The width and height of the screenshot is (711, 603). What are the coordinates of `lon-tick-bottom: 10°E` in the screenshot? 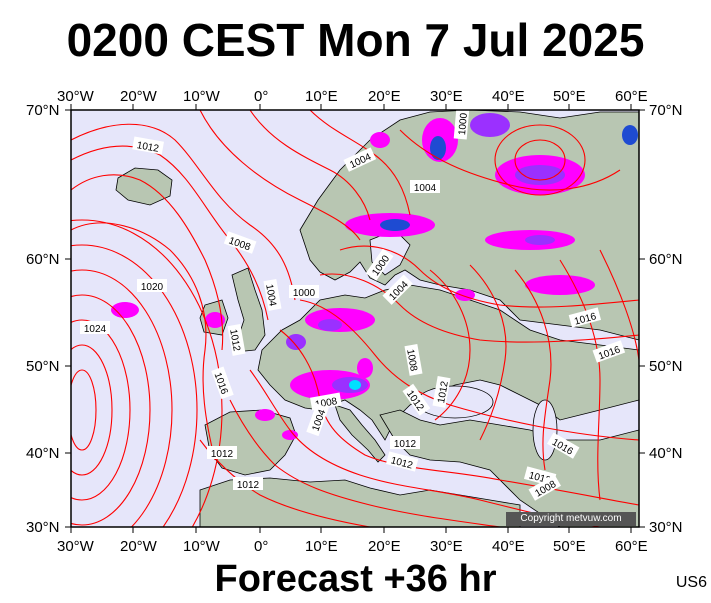 It's located at (321, 546).